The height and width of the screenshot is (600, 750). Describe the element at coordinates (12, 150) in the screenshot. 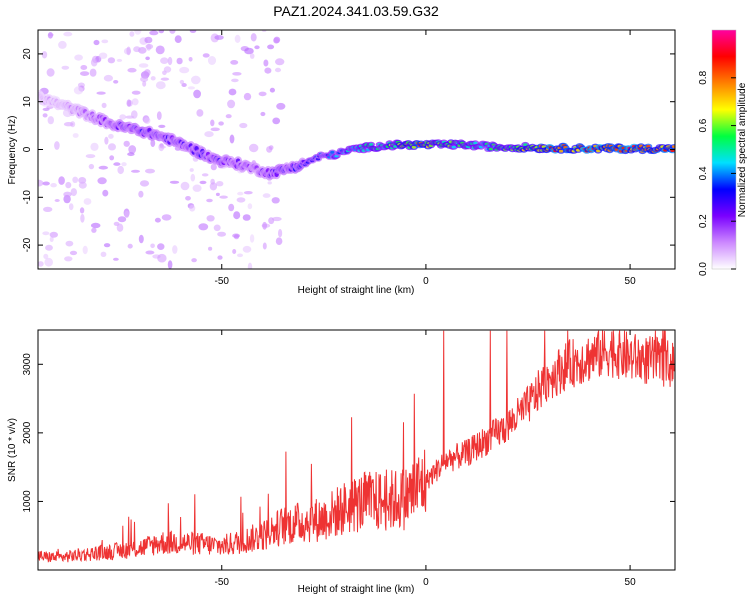

I see `spectrogram-y-axis-label: Frequency (Hz)` at that location.